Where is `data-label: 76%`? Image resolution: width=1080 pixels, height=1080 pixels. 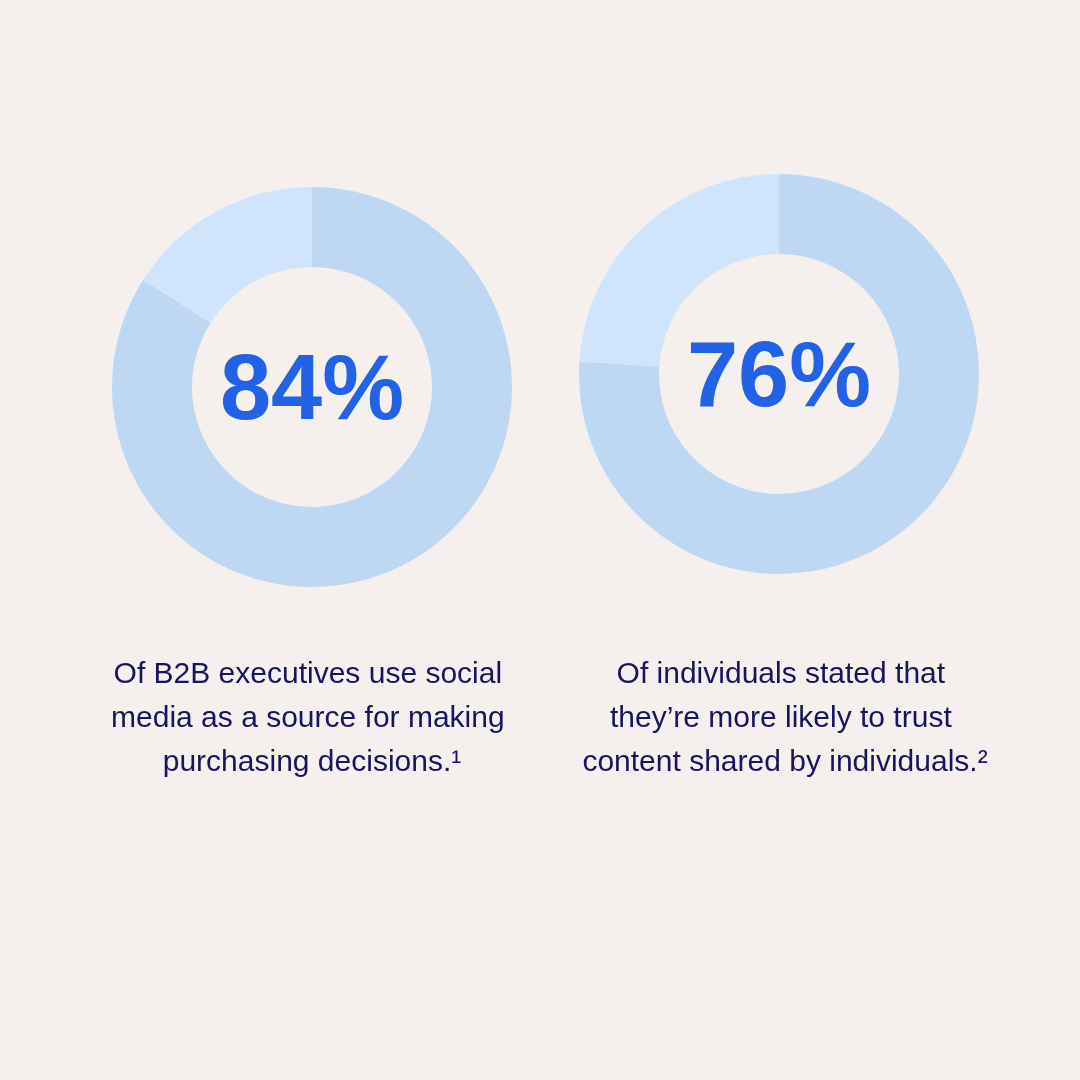 data-label: 76% is located at coordinates (779, 374).